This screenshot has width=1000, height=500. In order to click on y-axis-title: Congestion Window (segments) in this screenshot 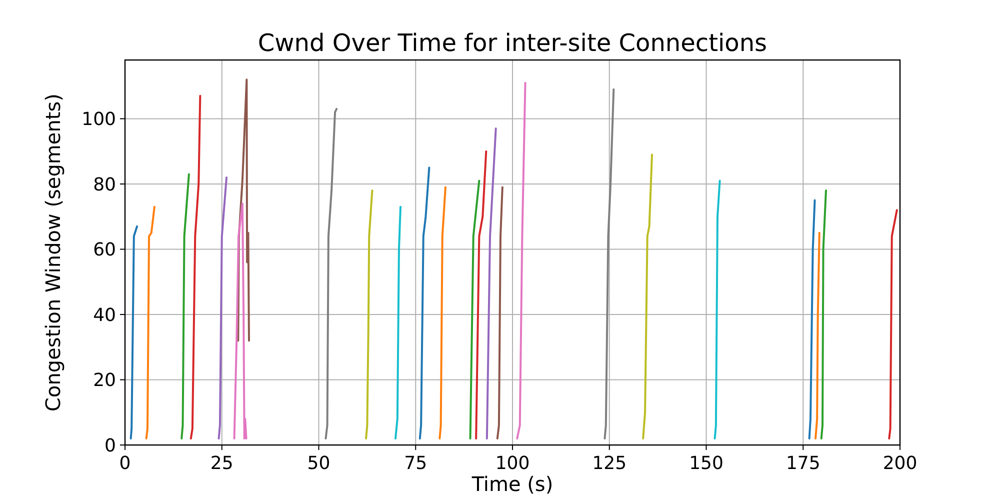, I will do `click(53, 253)`.